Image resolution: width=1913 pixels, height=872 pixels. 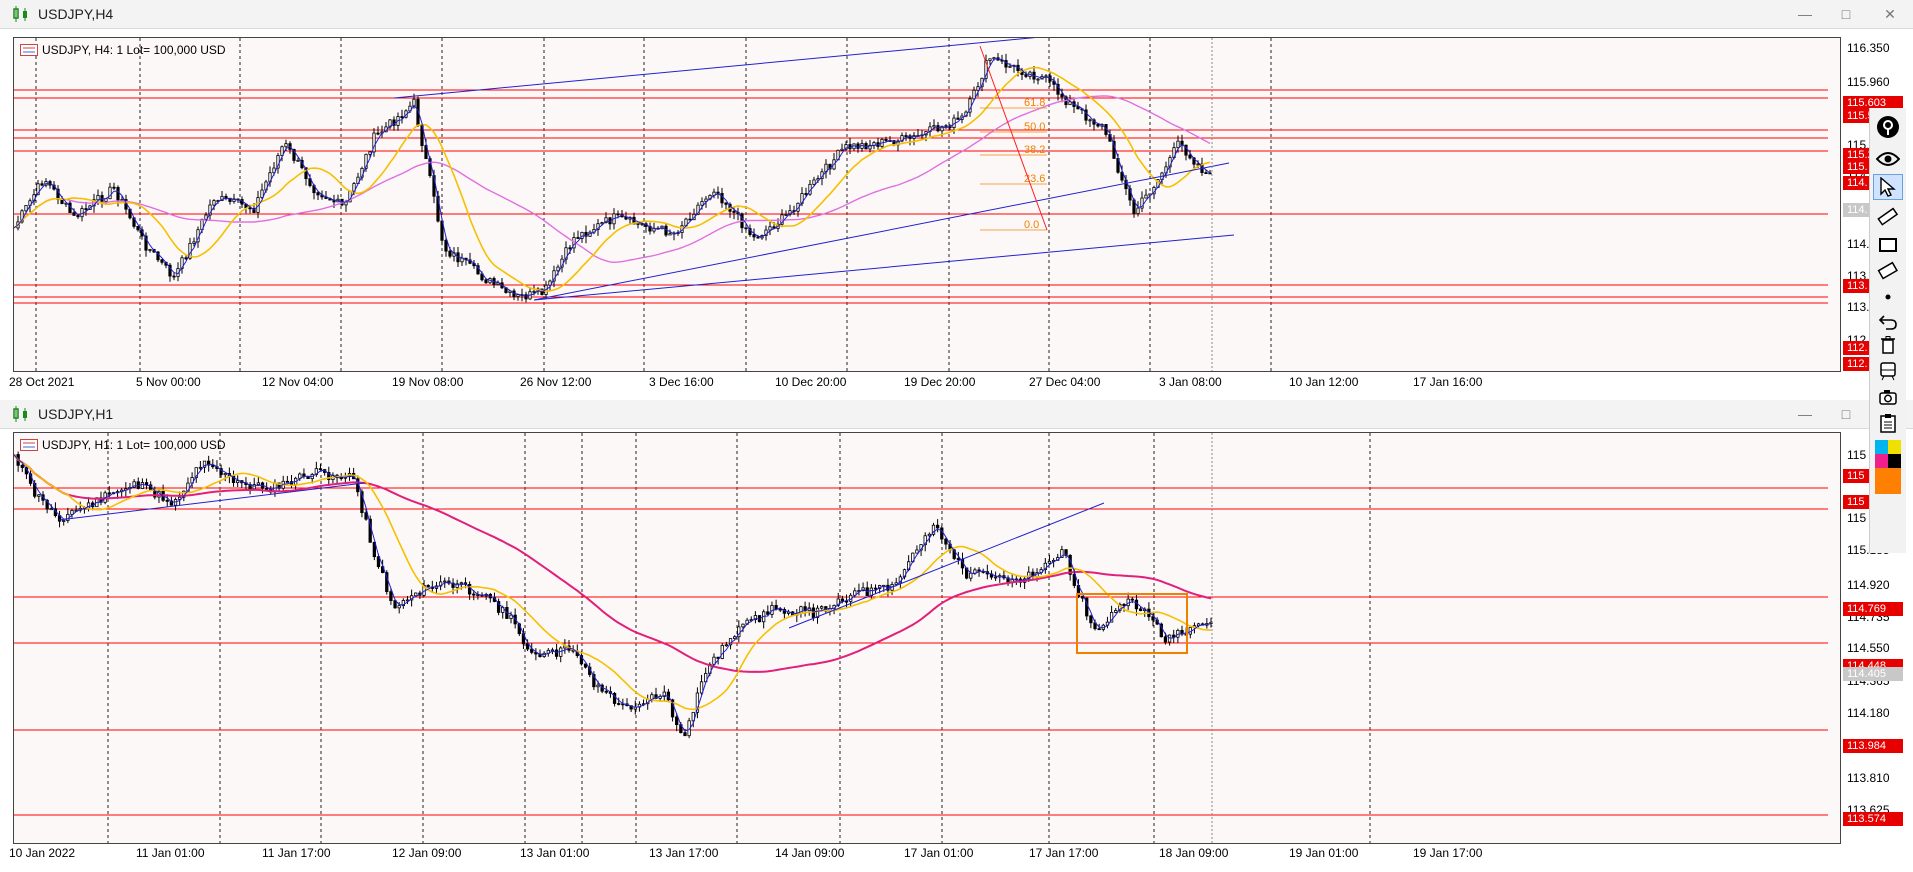 I want to click on time-tick-label: 14 Jan 09:00, so click(x=810, y=853).